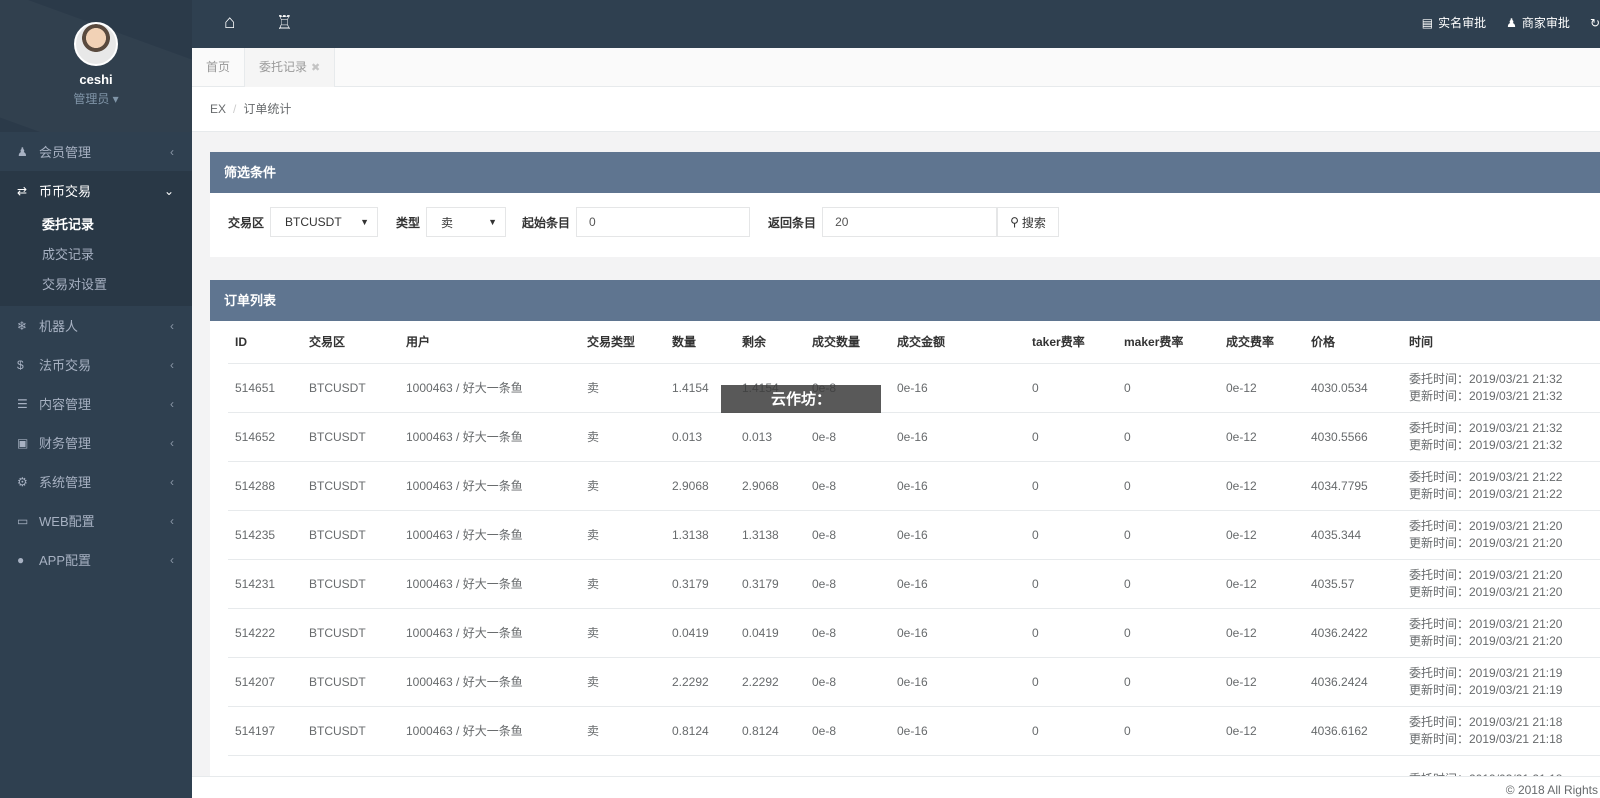 Image resolution: width=1600 pixels, height=798 pixels. I want to click on market-select-value: BTCUSDT, so click(313, 222).